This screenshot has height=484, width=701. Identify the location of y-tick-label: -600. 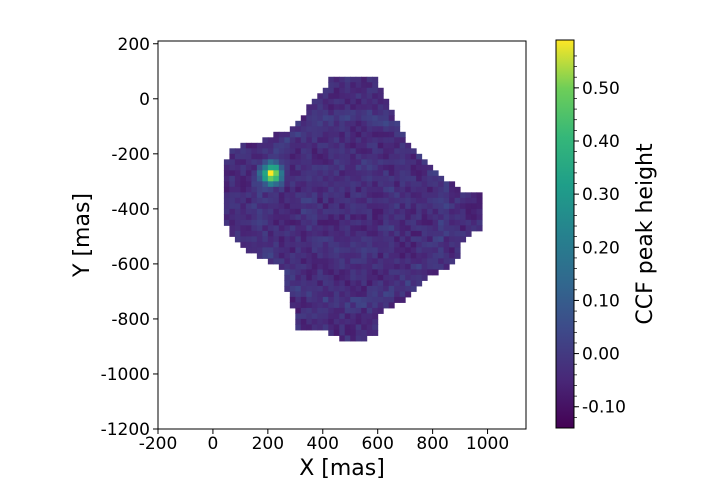
(130, 265).